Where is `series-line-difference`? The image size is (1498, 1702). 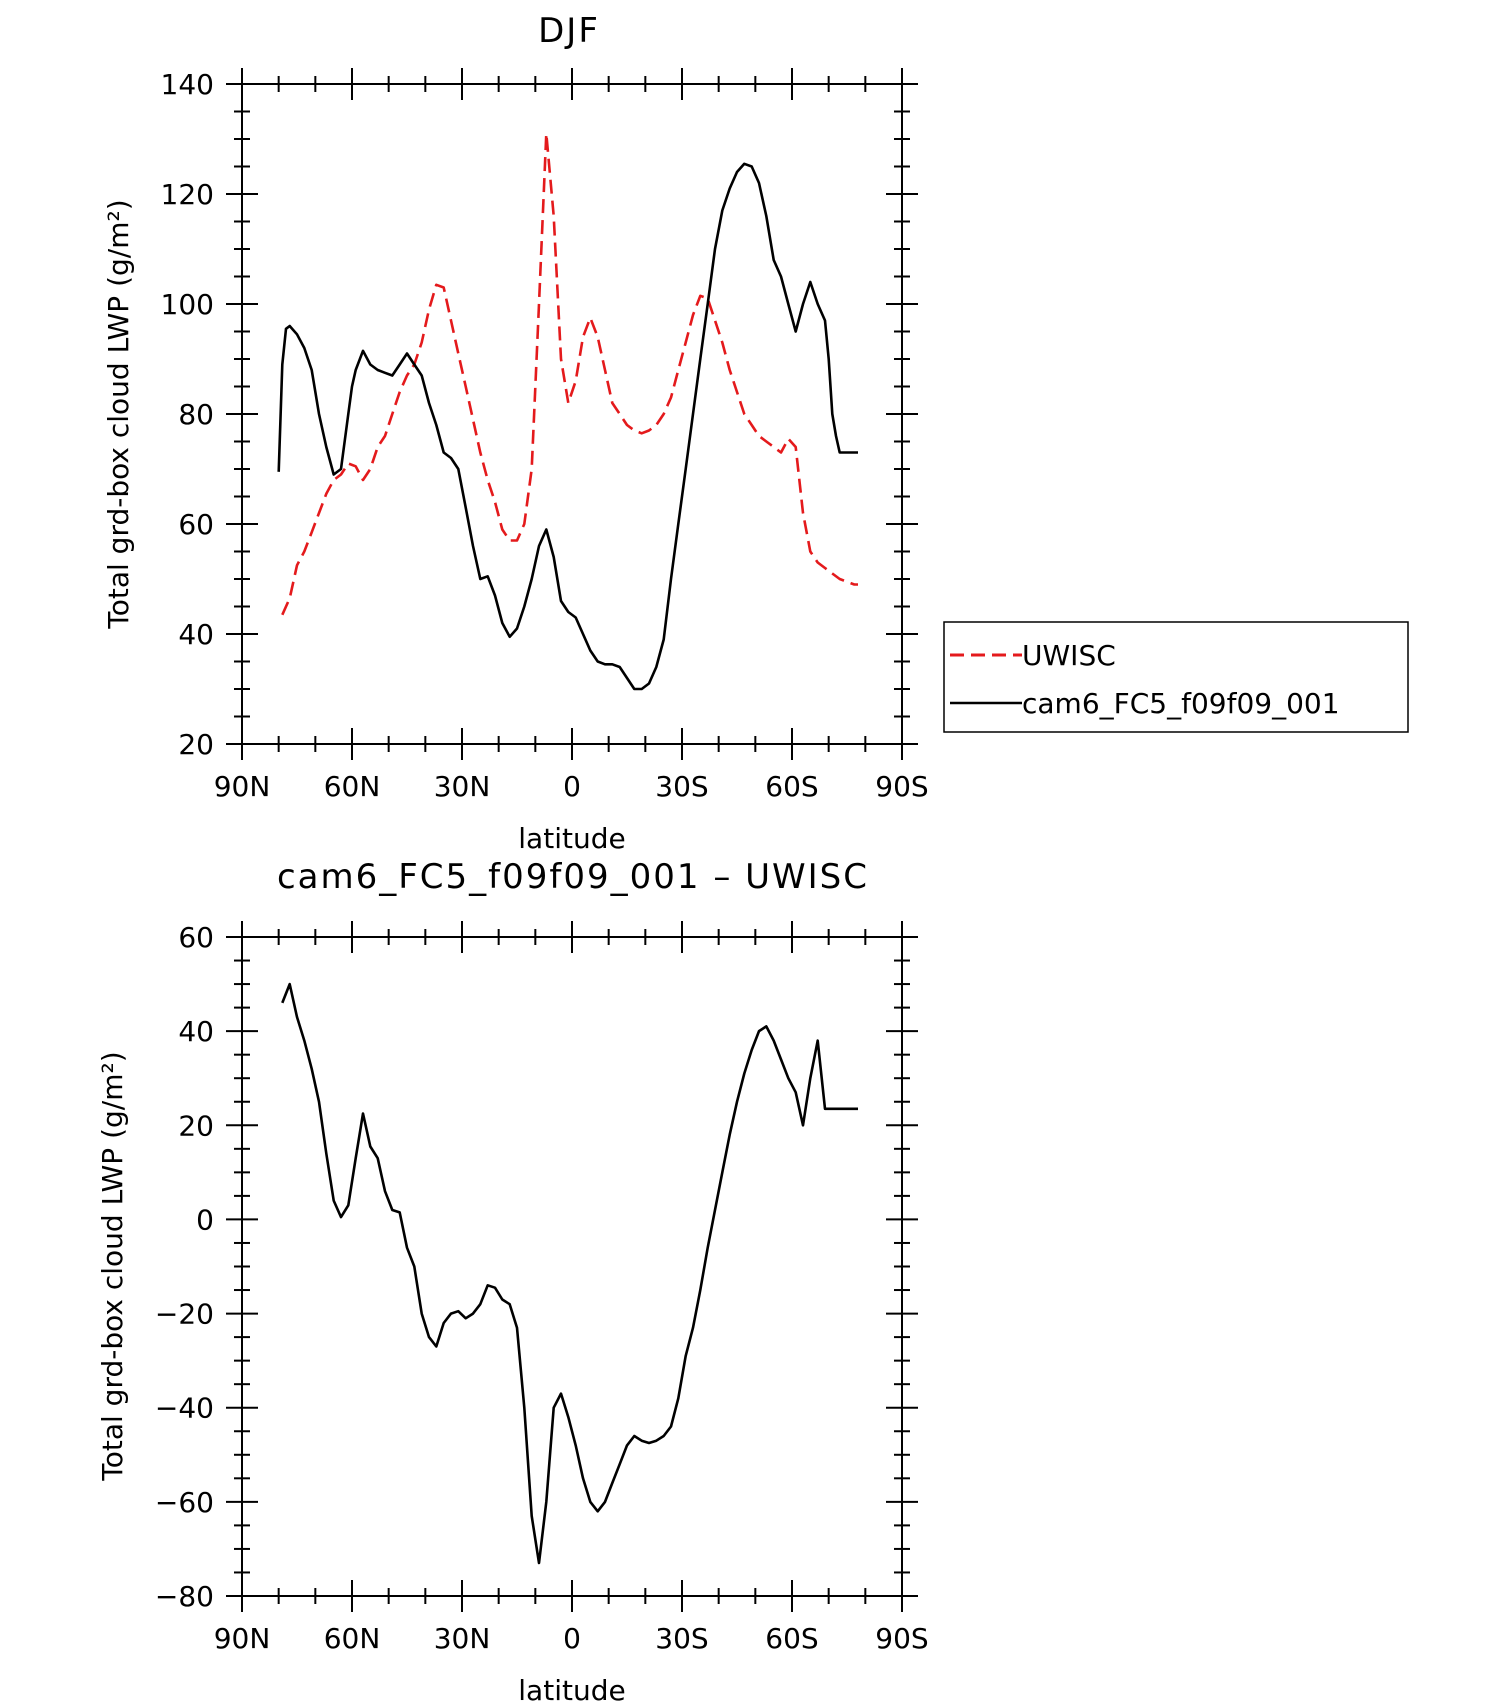
series-line-difference is located at coordinates (569, 1273).